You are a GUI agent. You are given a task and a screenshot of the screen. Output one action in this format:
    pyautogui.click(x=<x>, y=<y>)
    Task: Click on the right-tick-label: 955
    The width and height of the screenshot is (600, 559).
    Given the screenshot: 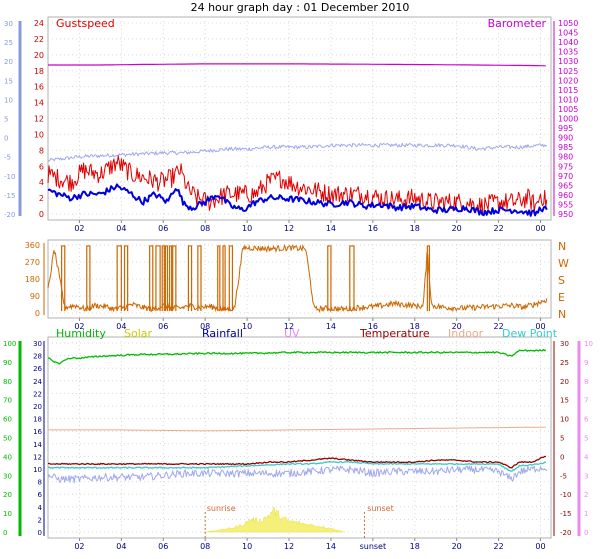 What is the action you would take?
    pyautogui.click(x=565, y=204)
    